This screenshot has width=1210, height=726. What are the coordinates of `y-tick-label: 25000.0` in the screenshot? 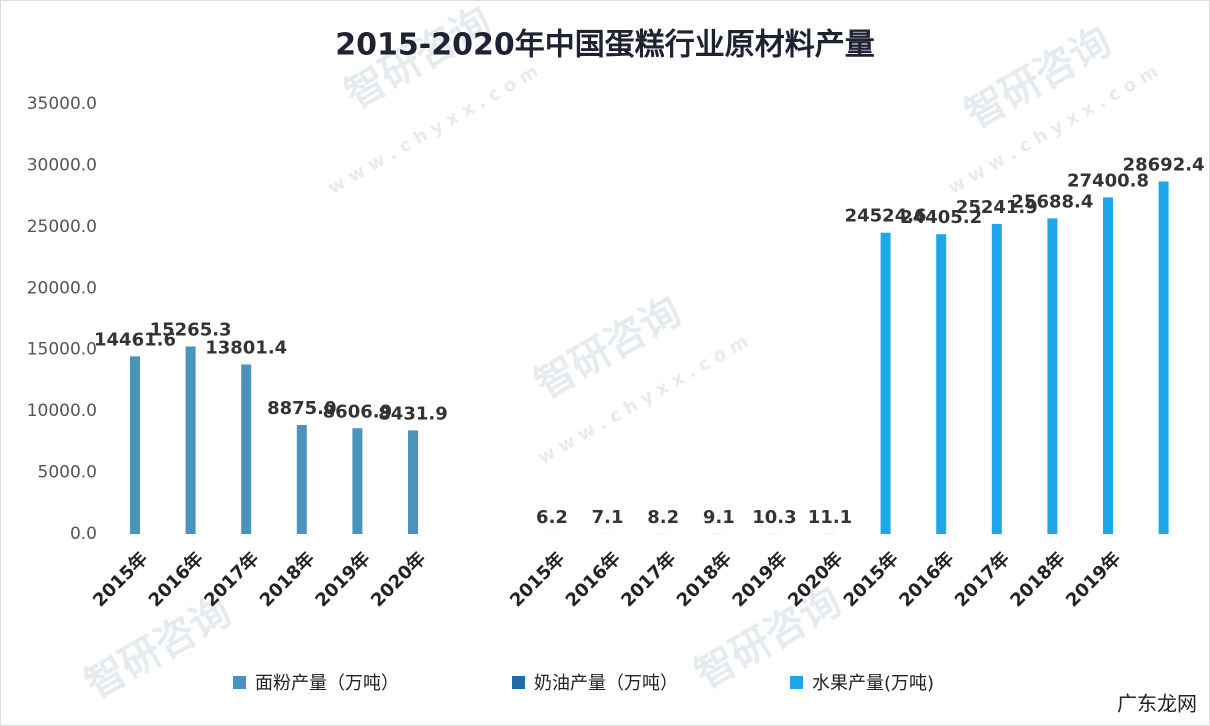 It's located at (62, 227).